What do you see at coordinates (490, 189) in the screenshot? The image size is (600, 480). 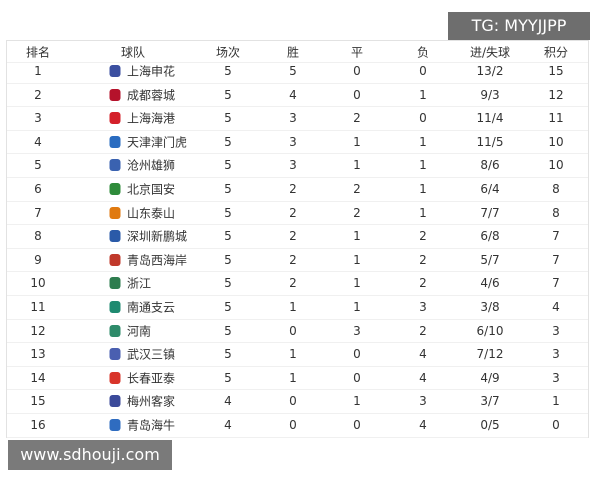 I see `table-cell: 6/4` at bounding box center [490, 189].